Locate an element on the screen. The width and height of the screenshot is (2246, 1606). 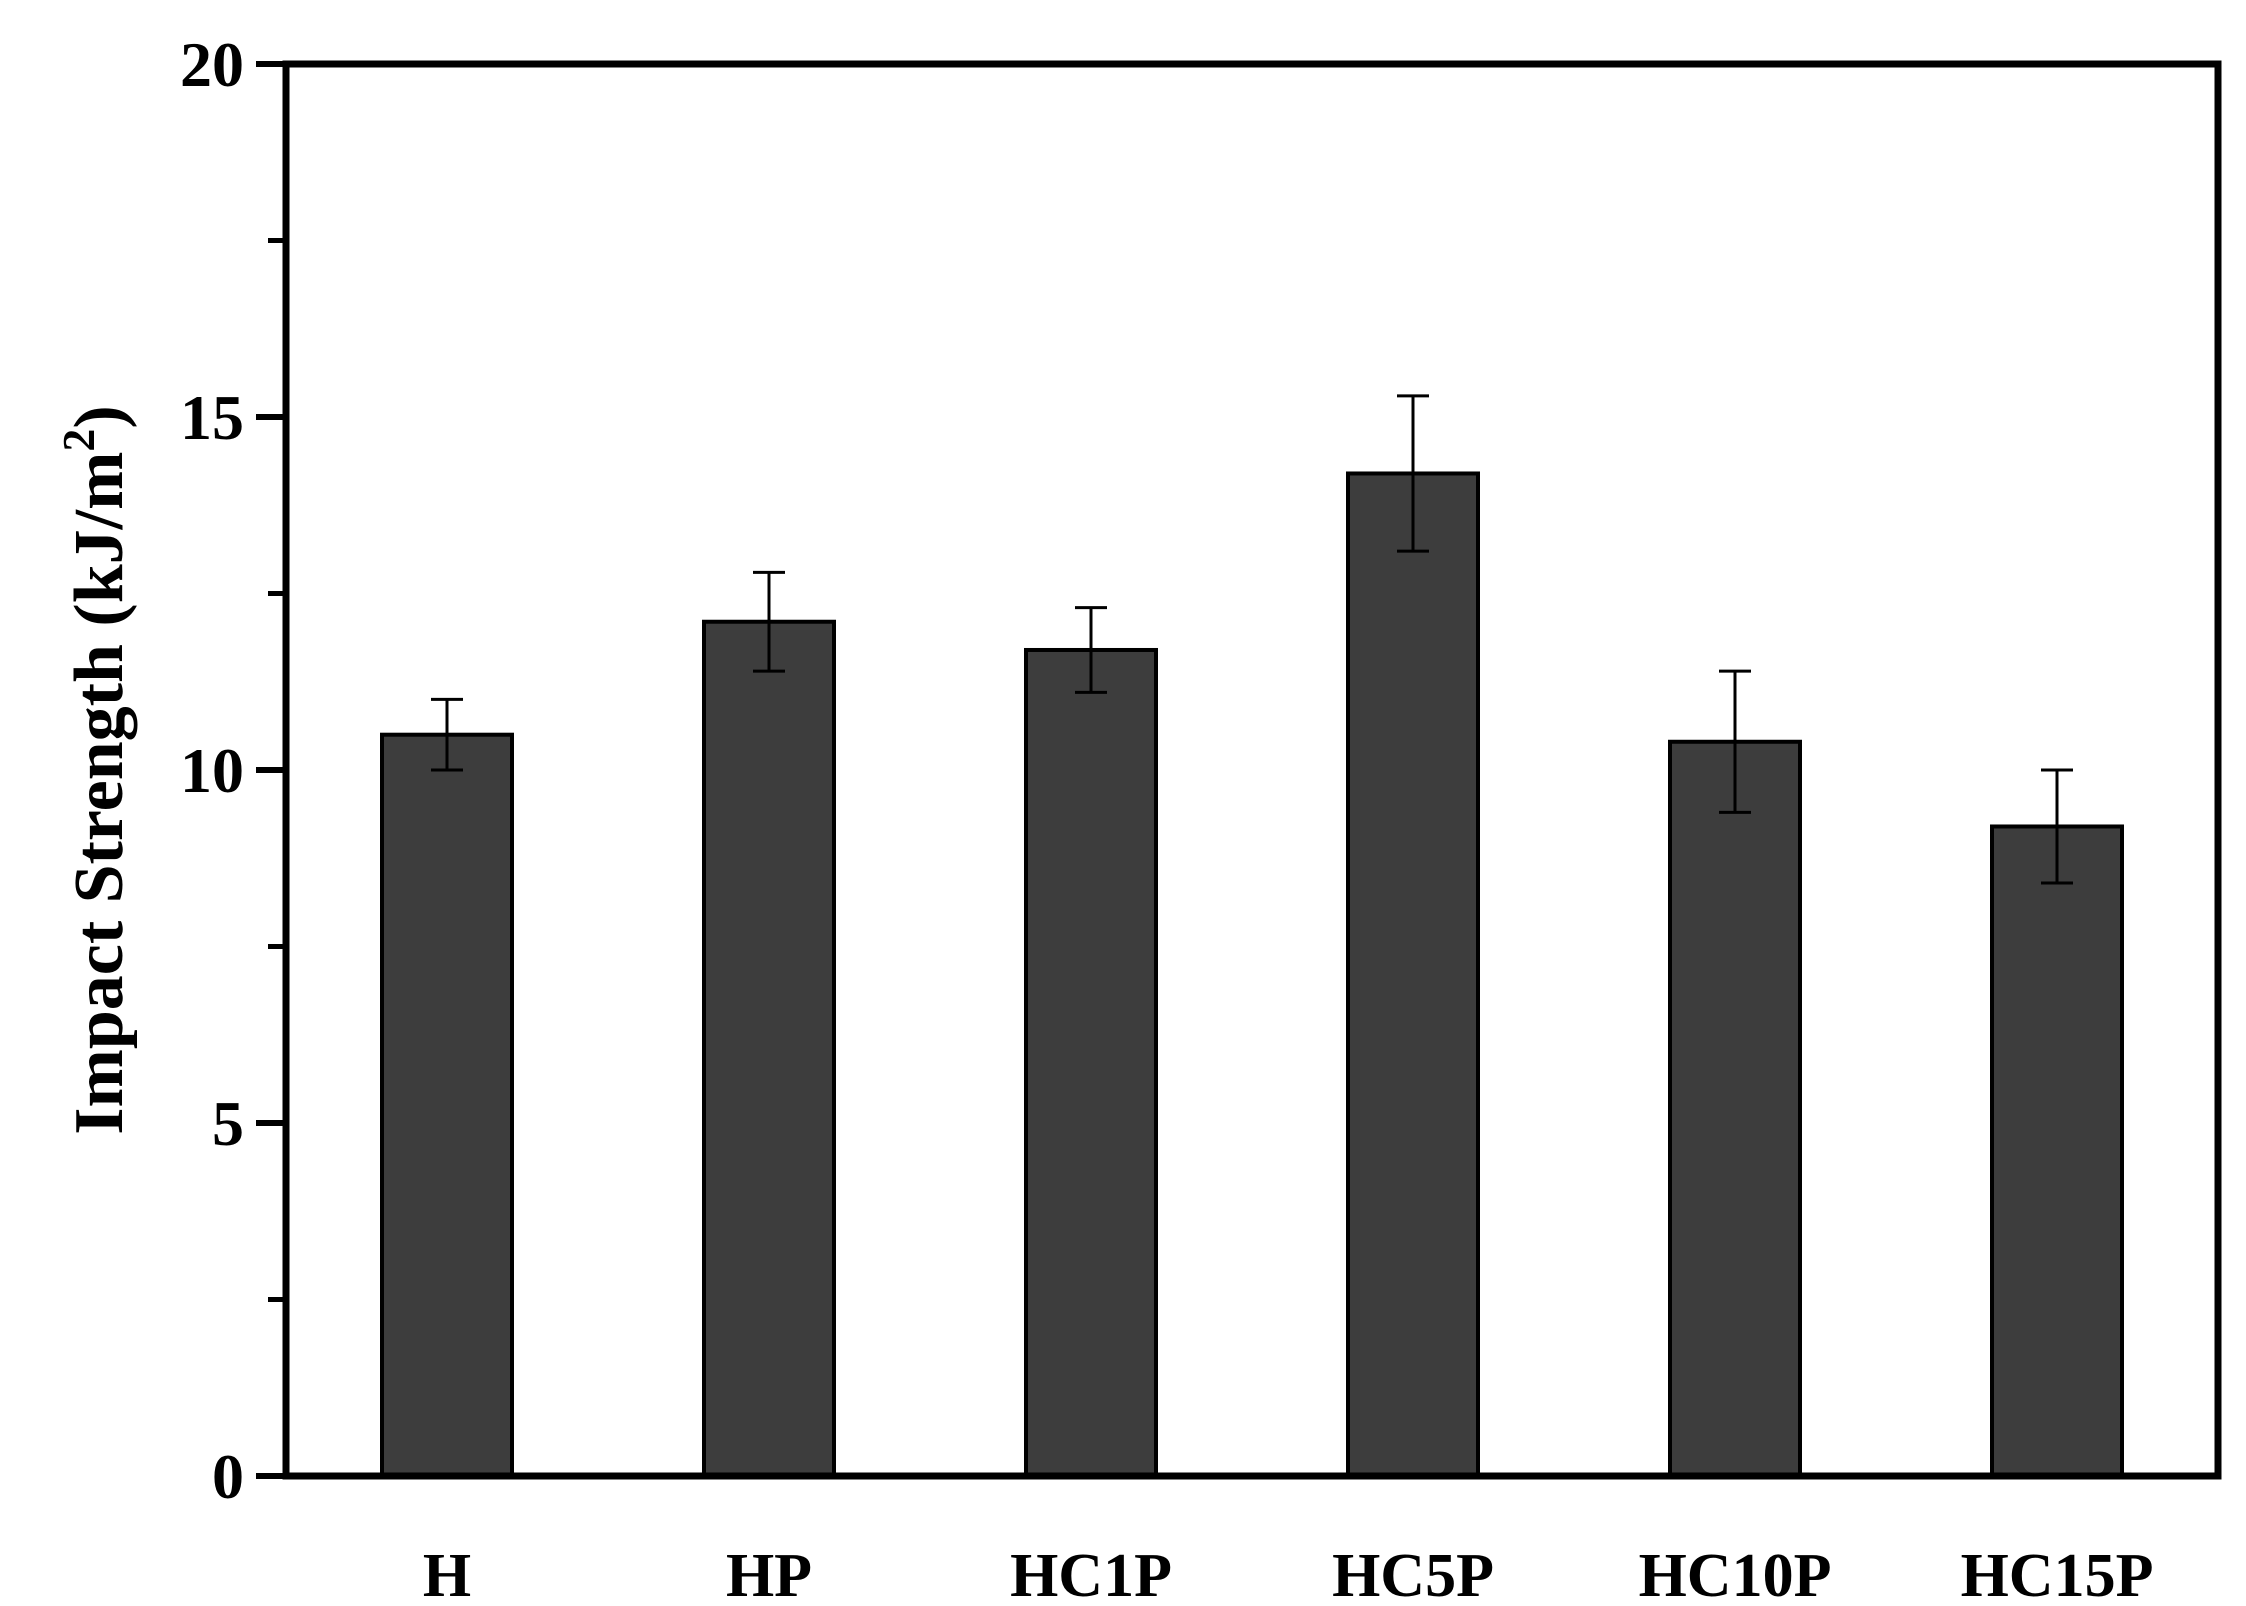
y-axis: 0 5 10 15 20 is located at coordinates (233, 770).